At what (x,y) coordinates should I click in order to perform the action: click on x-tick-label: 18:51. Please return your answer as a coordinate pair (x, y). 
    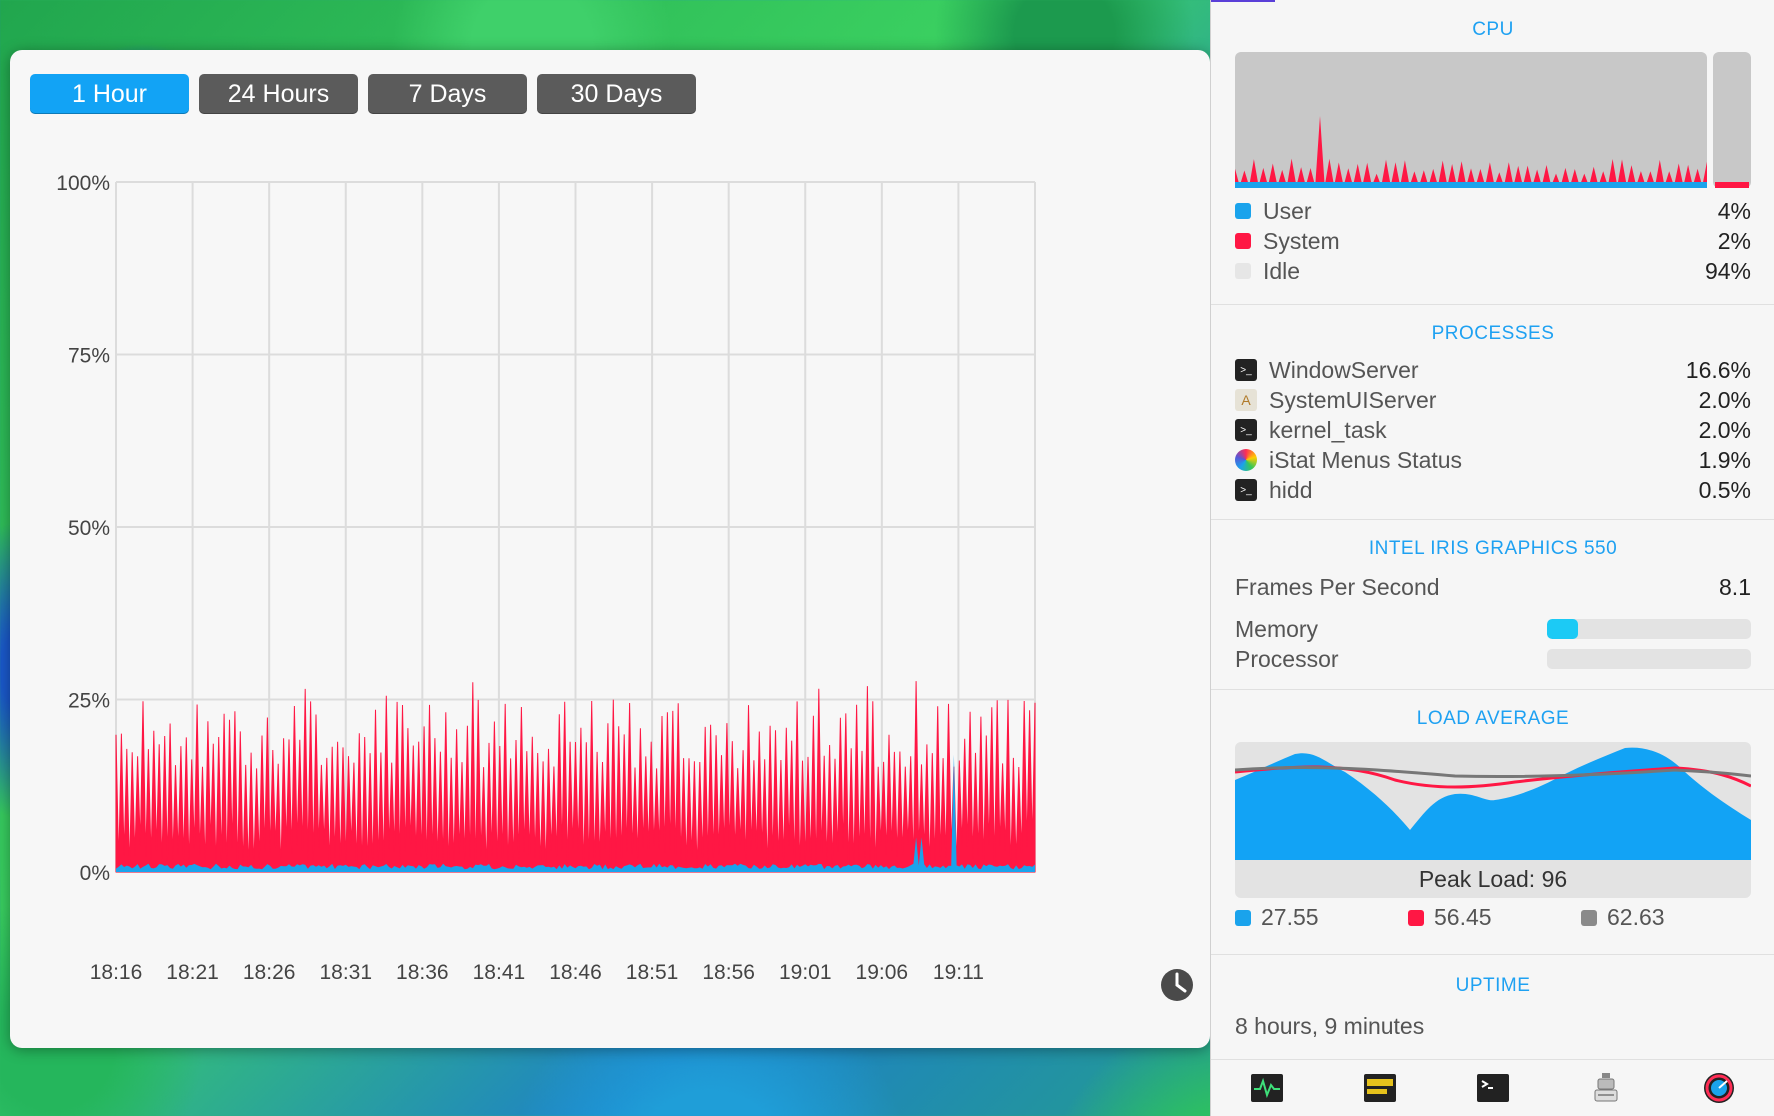
    Looking at the image, I should click on (652, 972).